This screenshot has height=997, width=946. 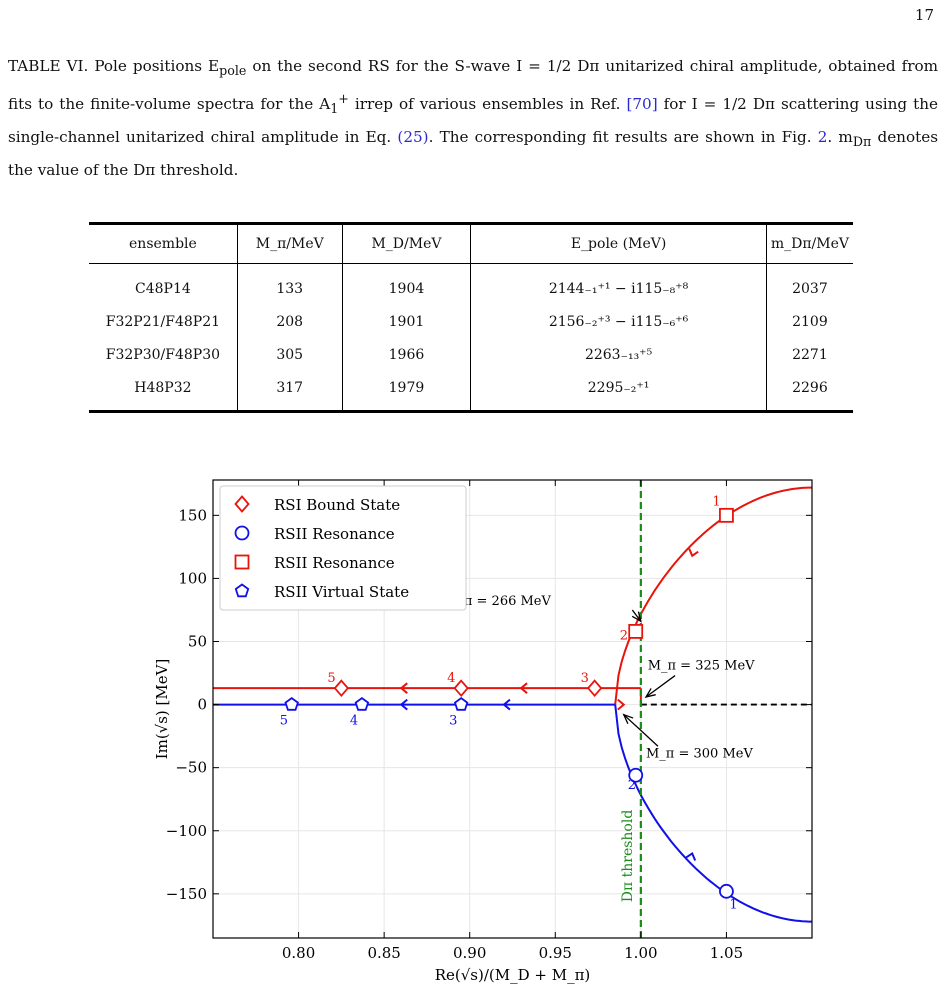 I want to click on annotation-label: M_π = 325 MeV, so click(x=701, y=665).